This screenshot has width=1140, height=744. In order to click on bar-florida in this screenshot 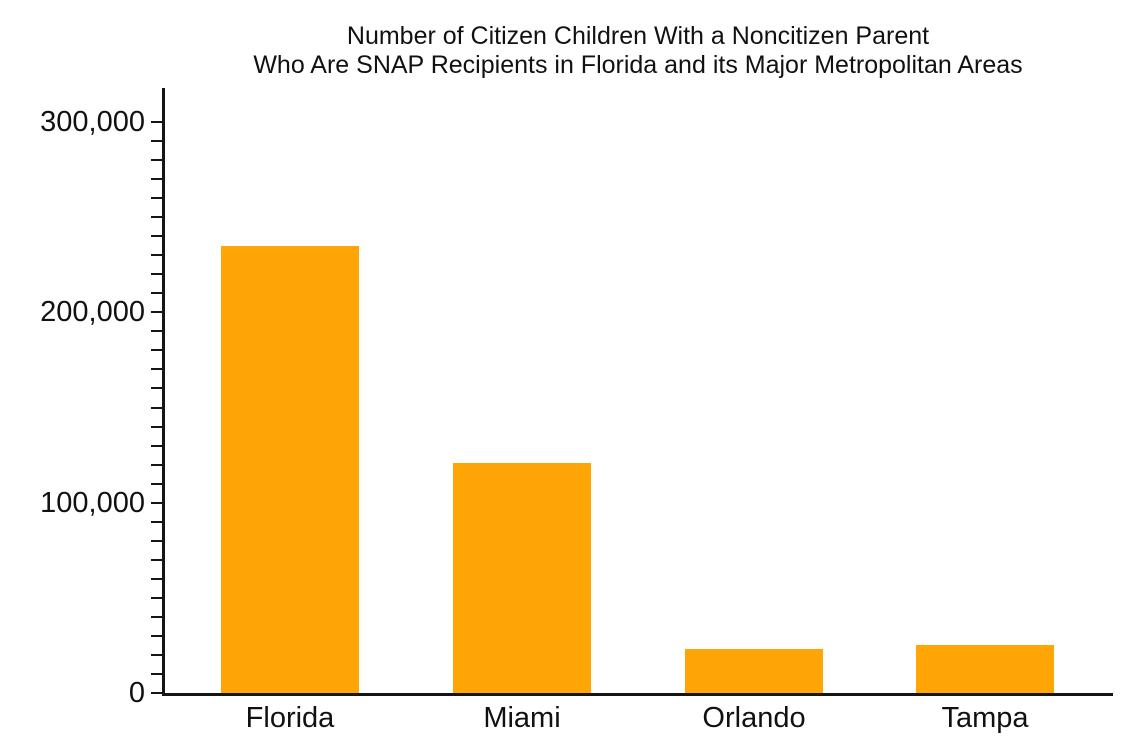, I will do `click(290, 469)`.